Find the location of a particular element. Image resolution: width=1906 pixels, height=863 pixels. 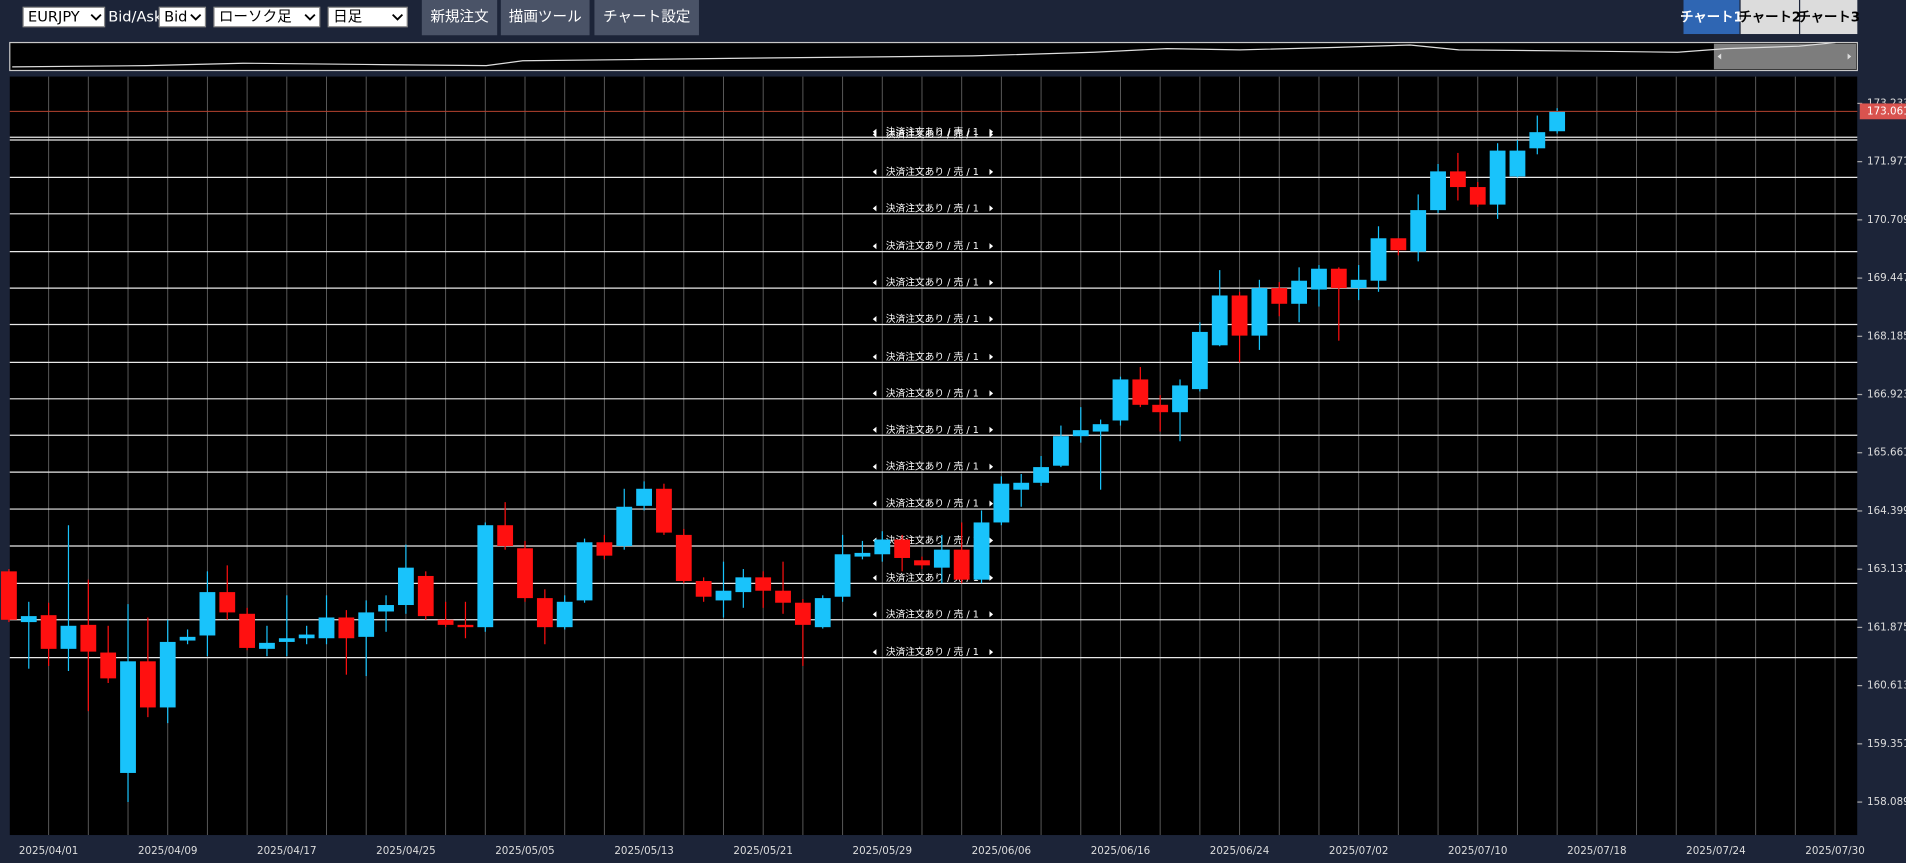

new-order-button is located at coordinates (459, 18).